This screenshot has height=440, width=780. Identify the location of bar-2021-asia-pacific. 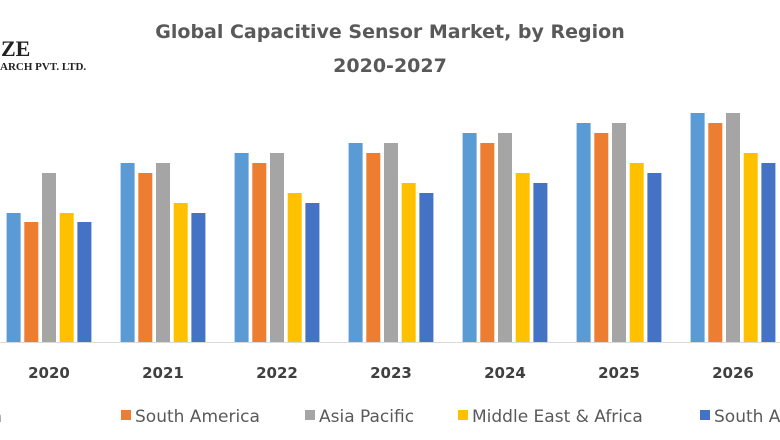
(163, 252).